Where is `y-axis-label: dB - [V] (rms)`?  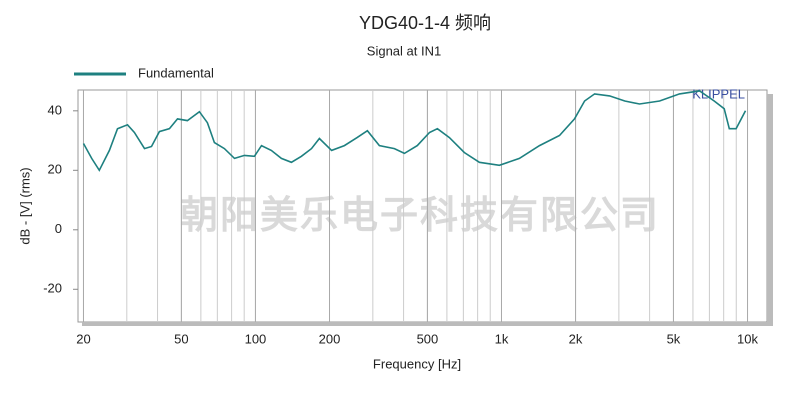 y-axis-label: dB - [V] (rms) is located at coordinates (24, 205).